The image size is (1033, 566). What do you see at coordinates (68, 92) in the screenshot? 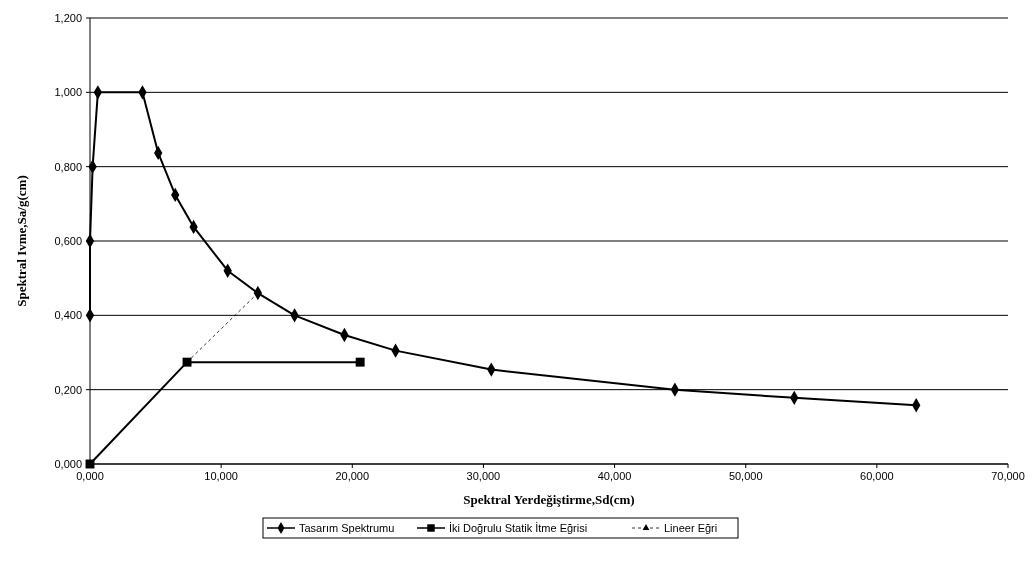
I see `y-tick-label: 1,000` at bounding box center [68, 92].